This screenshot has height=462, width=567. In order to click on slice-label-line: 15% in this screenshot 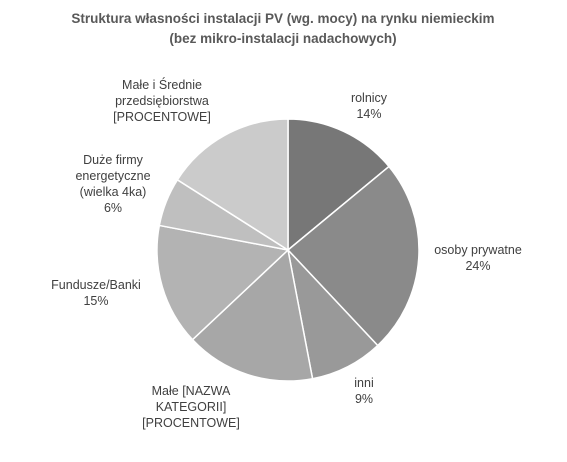, I will do `click(95, 301)`.